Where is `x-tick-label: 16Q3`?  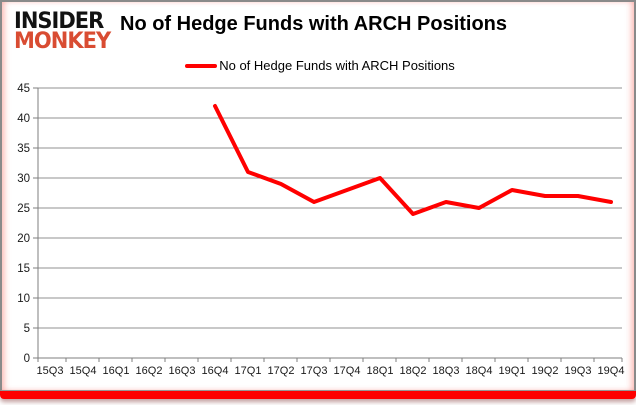
x-tick-label: 16Q3 is located at coordinates (182, 371).